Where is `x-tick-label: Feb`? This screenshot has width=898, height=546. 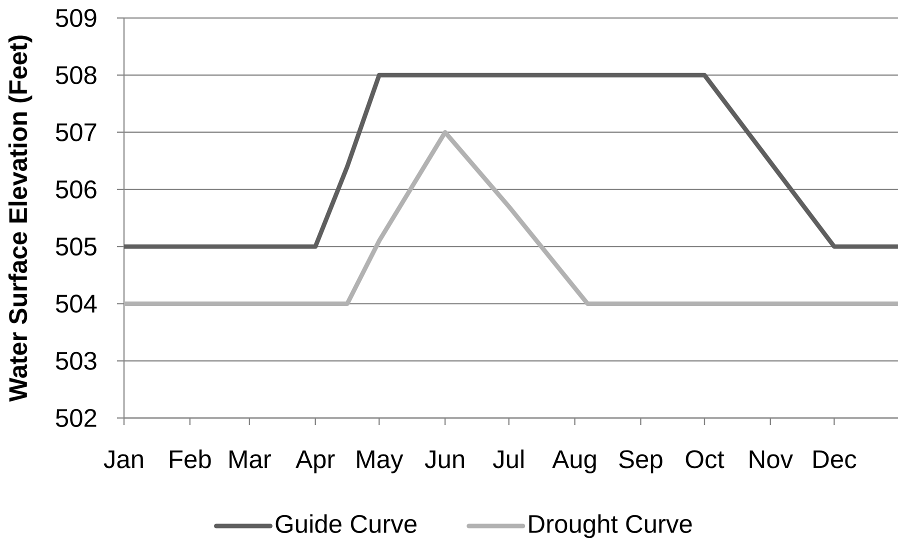
x-tick-label: Feb is located at coordinates (190, 459).